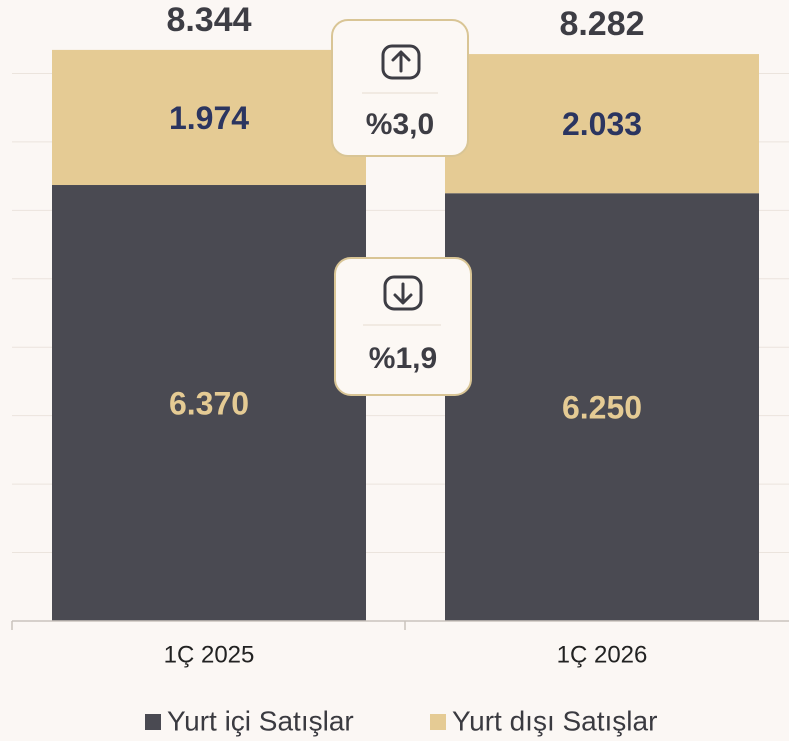 This screenshot has height=741, width=789. I want to click on total-label: 8.344, so click(208, 20).